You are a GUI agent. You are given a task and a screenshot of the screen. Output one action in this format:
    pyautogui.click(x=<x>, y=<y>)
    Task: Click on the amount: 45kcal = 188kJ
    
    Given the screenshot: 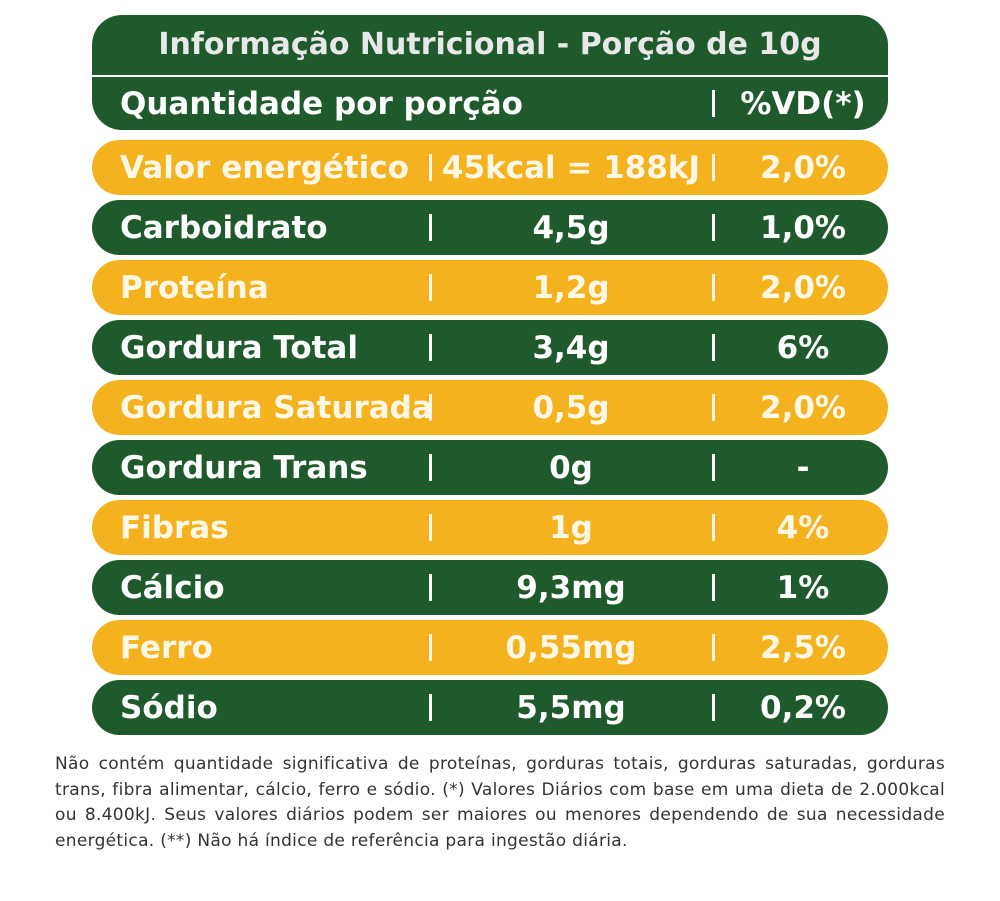 What is the action you would take?
    pyautogui.click(x=571, y=167)
    